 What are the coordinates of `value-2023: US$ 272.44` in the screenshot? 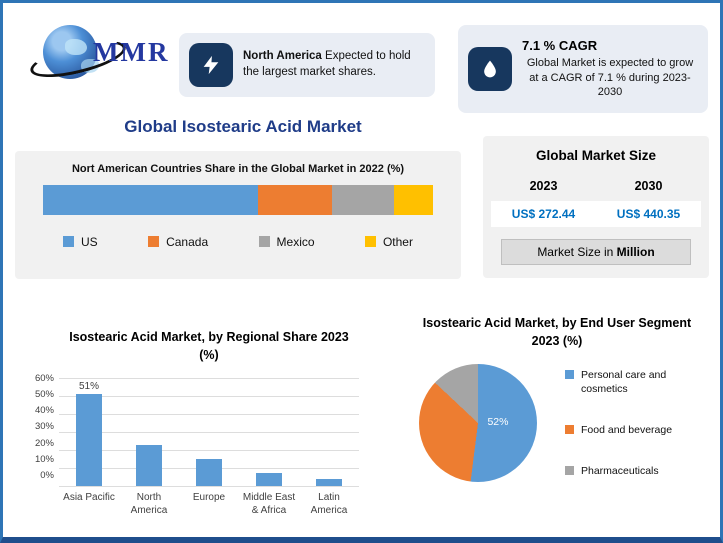 It's located at (543, 214).